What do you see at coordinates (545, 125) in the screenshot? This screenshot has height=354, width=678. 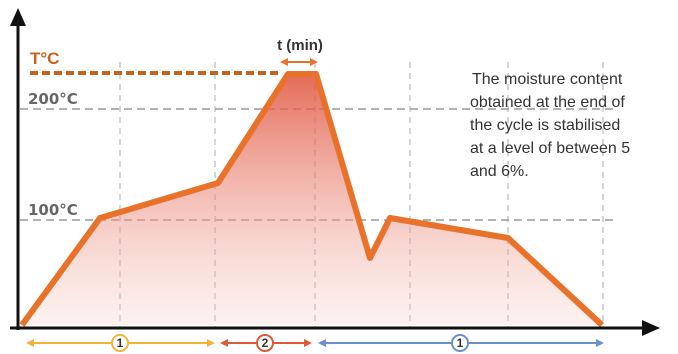 I see `note-line: the cycle is stabilised` at bounding box center [545, 125].